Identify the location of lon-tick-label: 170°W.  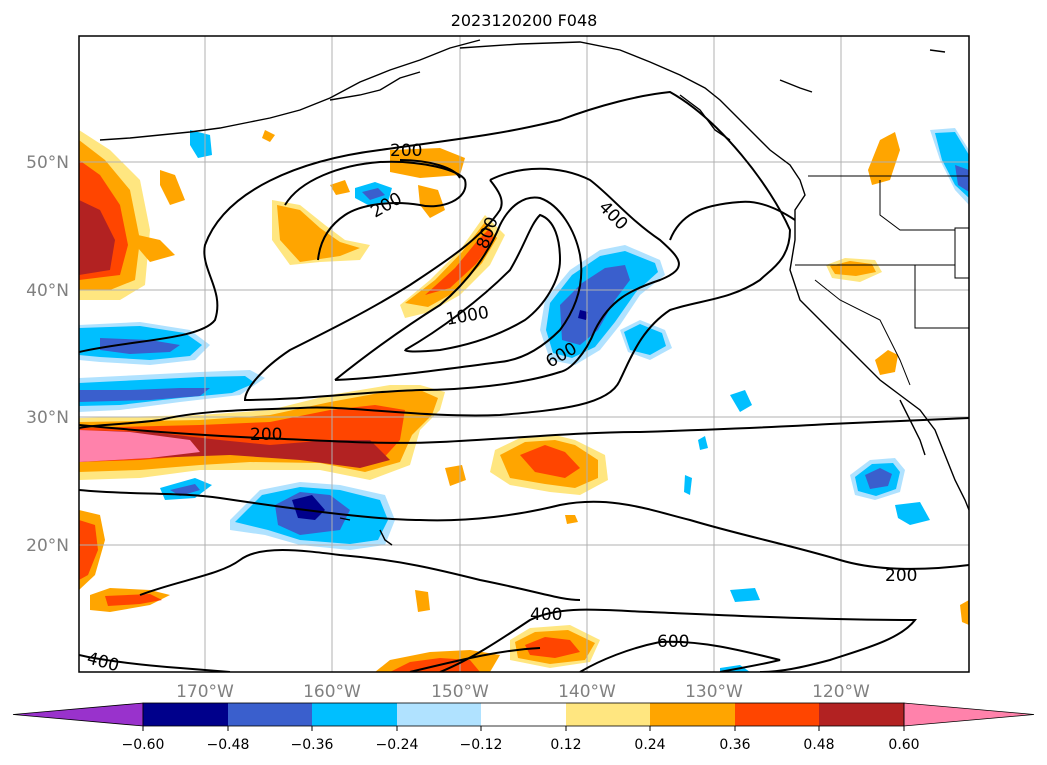
(205, 692).